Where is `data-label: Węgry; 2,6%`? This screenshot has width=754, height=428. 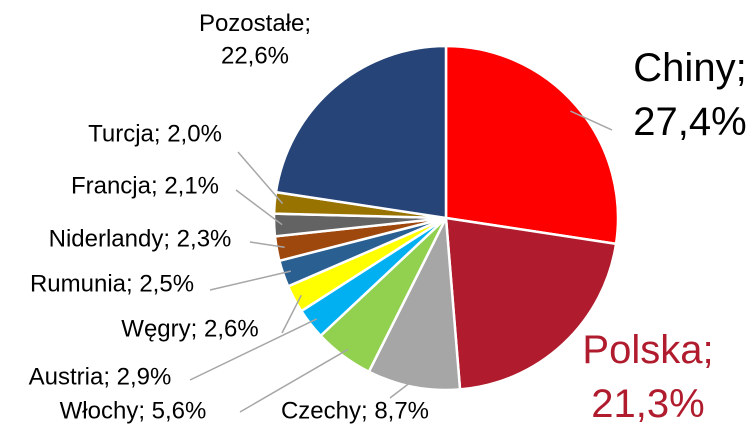 data-label: Węgry; 2,6% is located at coordinates (189, 328).